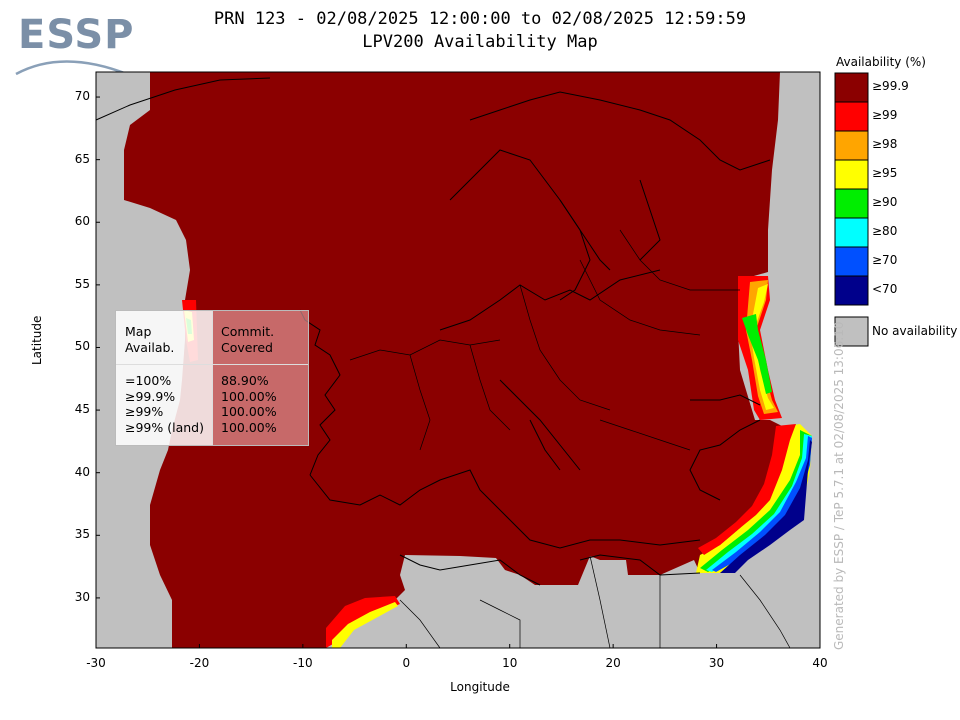 The image size is (960, 720). Describe the element at coordinates (82, 283) in the screenshot. I see `y-tick-label: 55` at that location.